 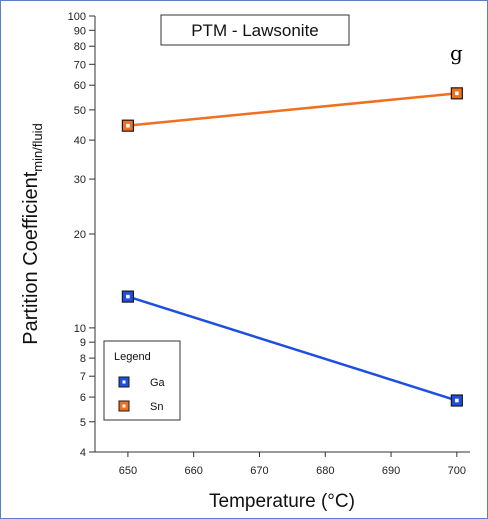 What do you see at coordinates (132, 357) in the screenshot?
I see `legend-title: Legend` at bounding box center [132, 357].